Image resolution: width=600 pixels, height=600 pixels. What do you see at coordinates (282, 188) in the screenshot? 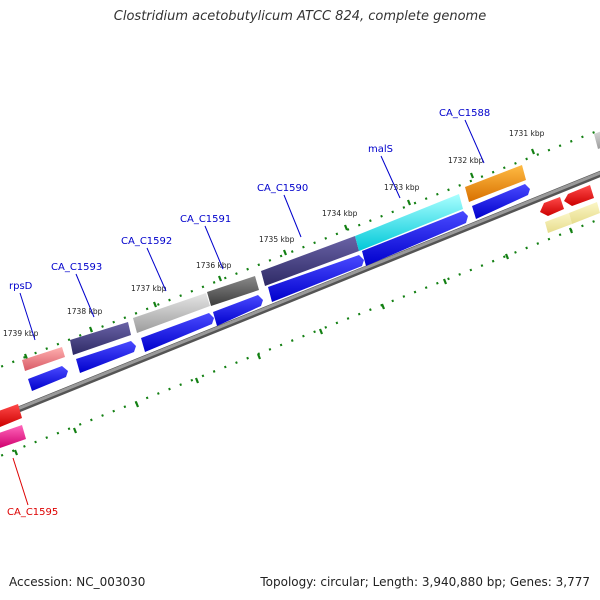
I see `gene-label-ca-c1590: CA_C1590` at bounding box center [282, 188].